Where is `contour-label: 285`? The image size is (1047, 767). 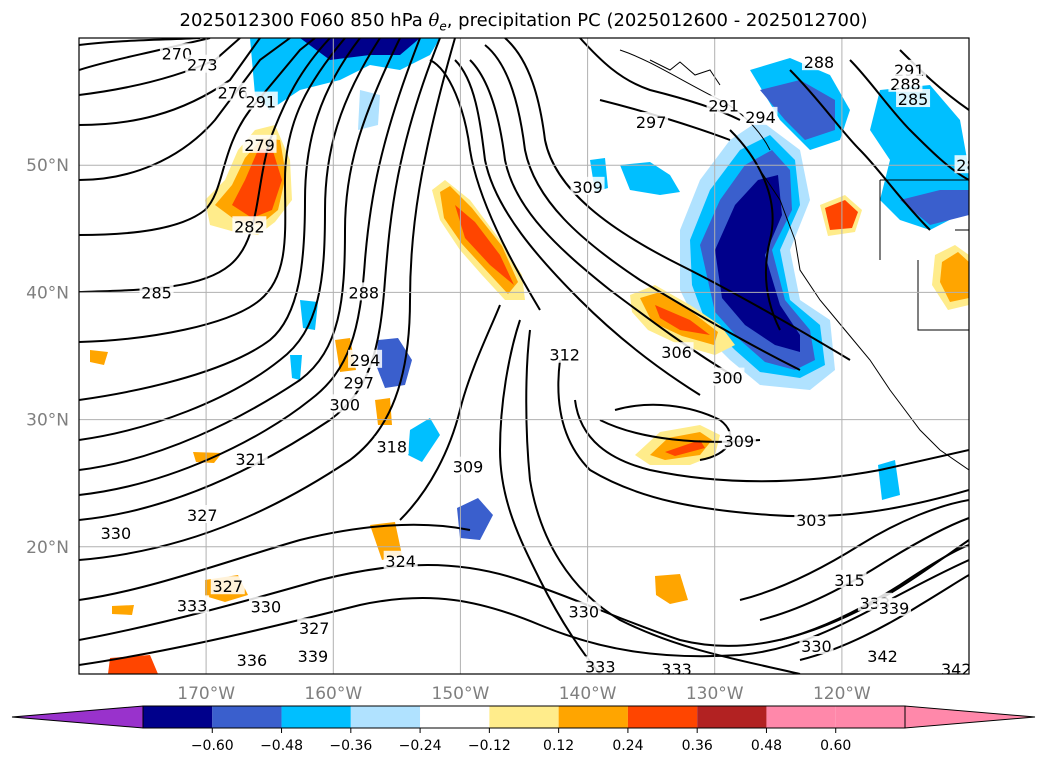
contour-label: 285 is located at coordinates (156, 292).